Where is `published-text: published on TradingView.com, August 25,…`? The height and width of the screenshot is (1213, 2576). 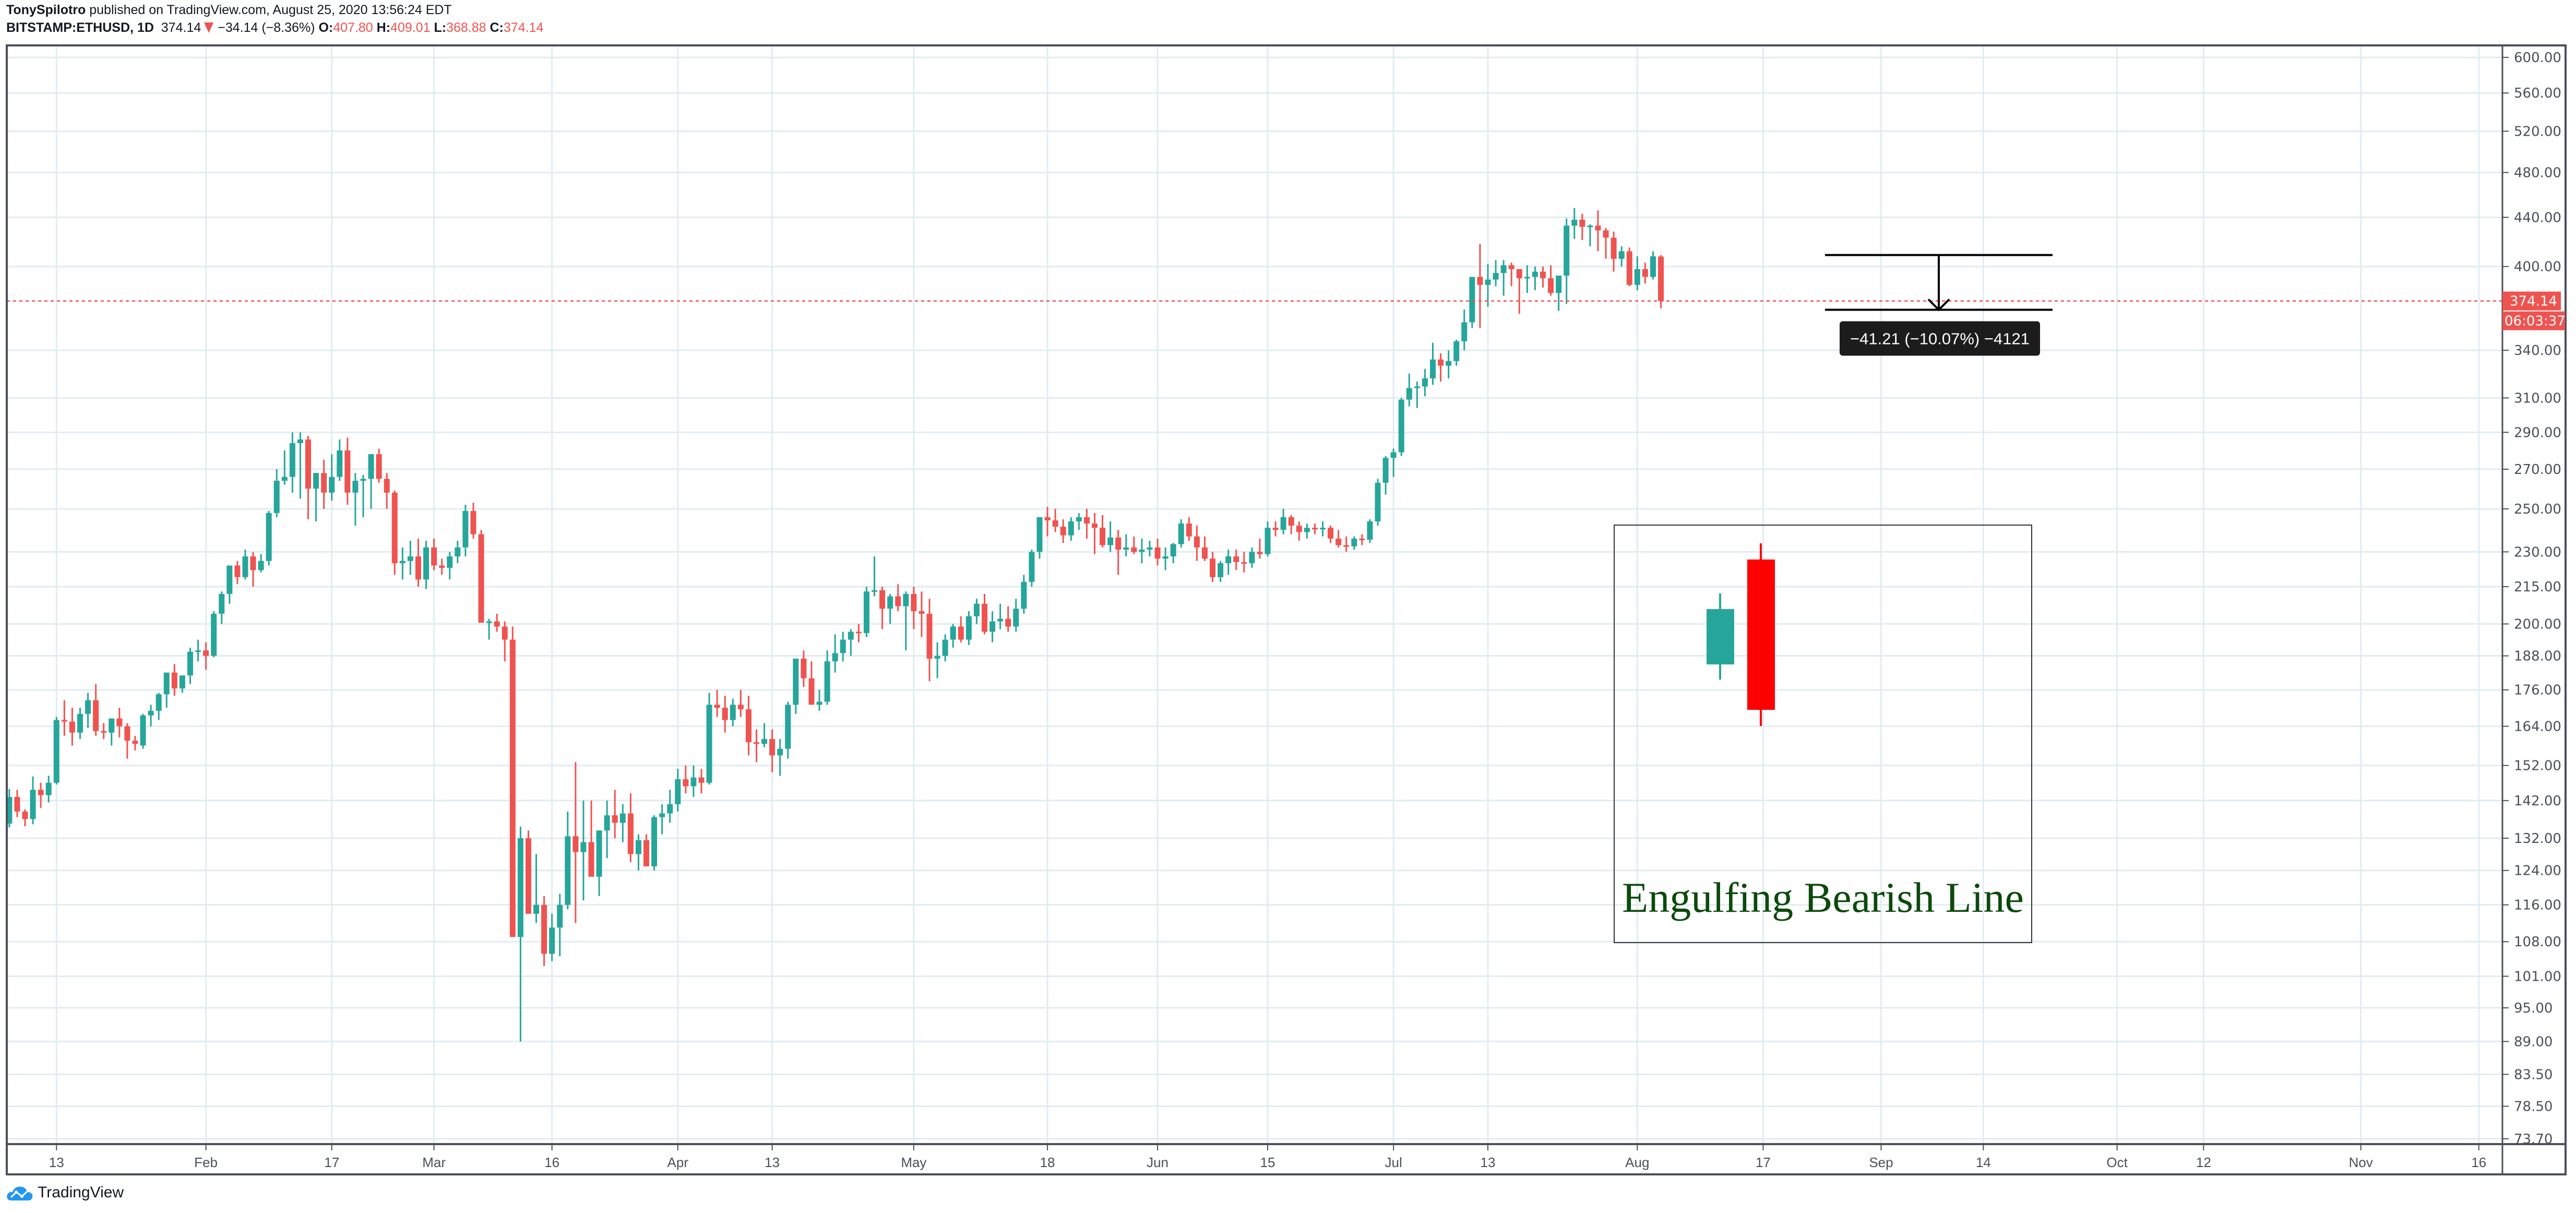 published-text: published on TradingView.com, August 25,… is located at coordinates (270, 10).